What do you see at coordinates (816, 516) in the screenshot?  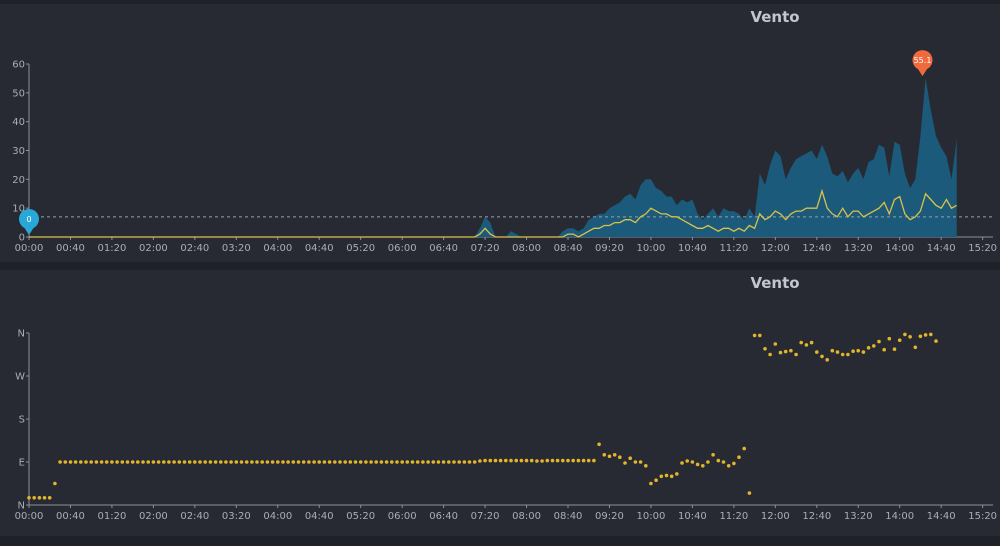 I see `x-tick-label: 12:40` at bounding box center [816, 516].